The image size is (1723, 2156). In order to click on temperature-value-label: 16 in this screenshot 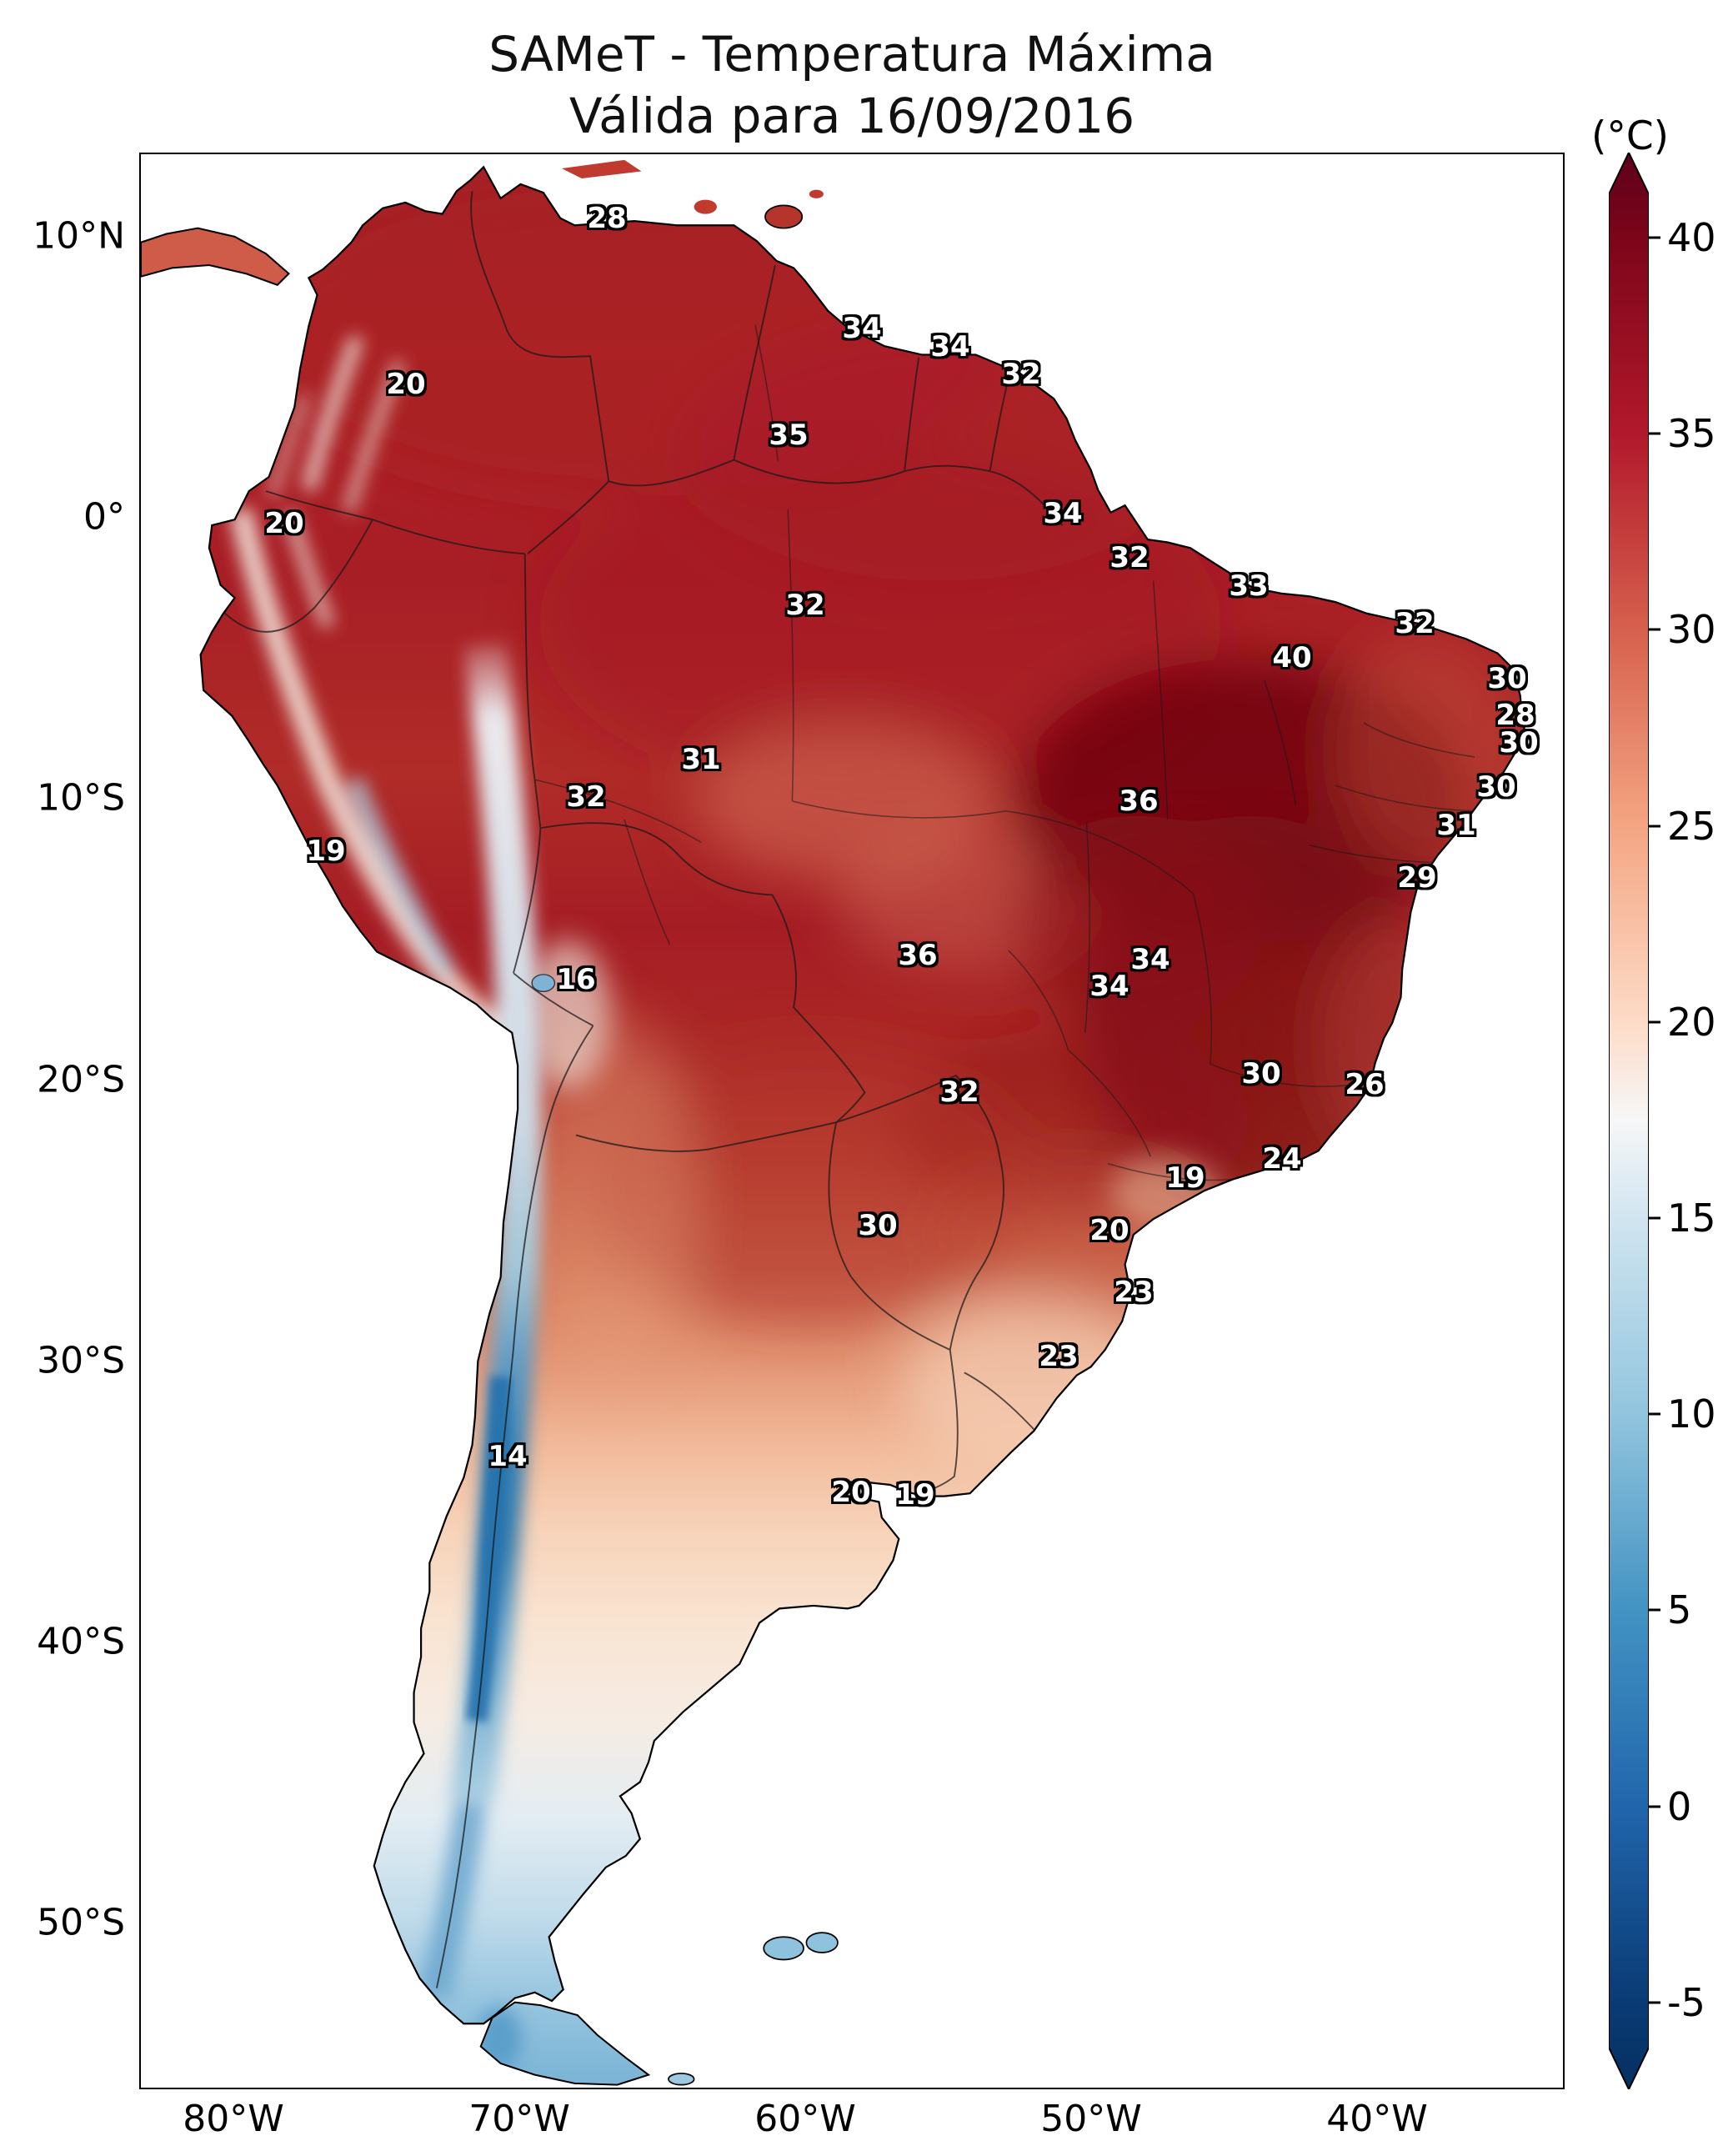, I will do `click(576, 979)`.